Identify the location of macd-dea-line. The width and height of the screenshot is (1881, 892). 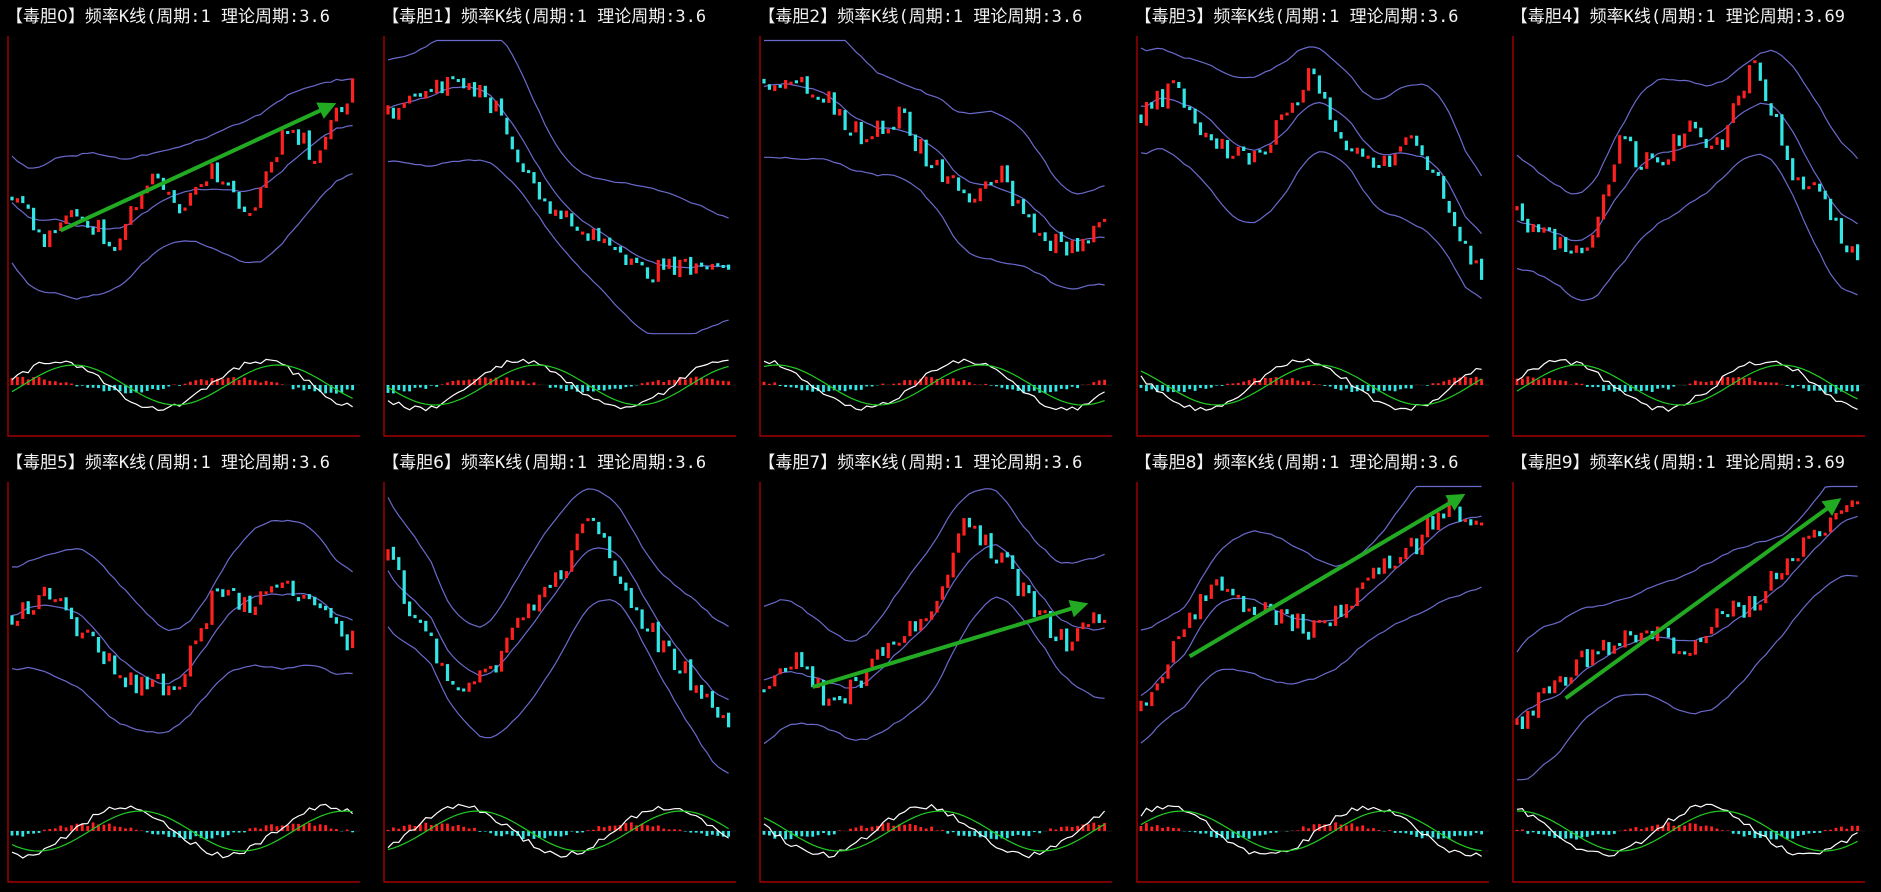
(935, 385).